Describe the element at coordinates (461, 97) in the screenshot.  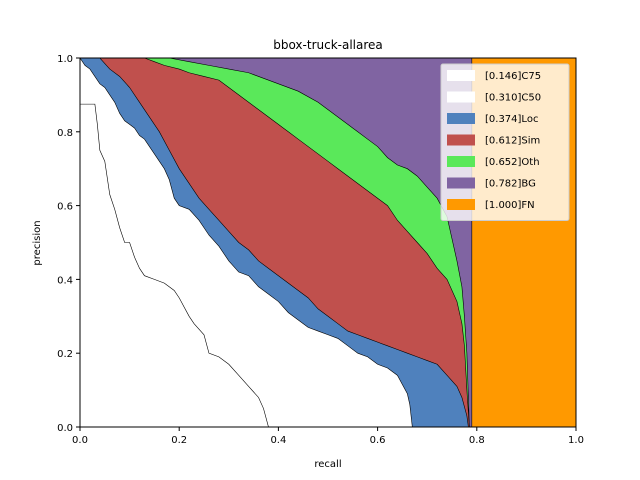
I see `legend-swatch-c50` at that location.